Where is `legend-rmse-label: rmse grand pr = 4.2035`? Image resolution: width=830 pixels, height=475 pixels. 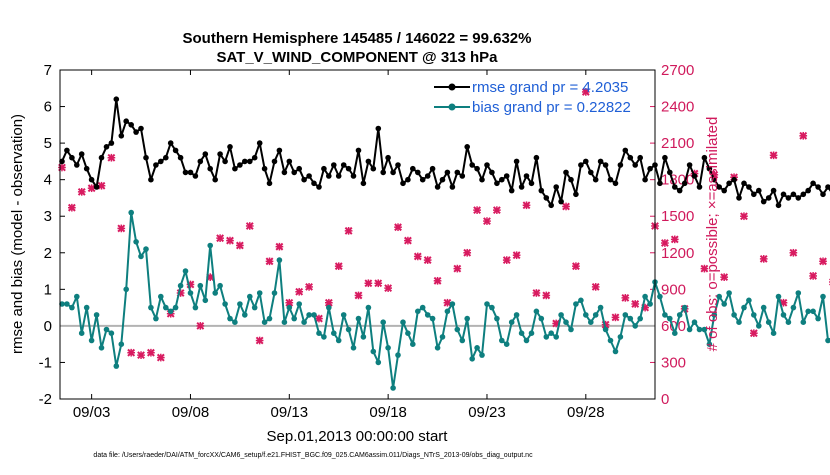 legend-rmse-label: rmse grand pr = 4.2035 is located at coordinates (550, 87).